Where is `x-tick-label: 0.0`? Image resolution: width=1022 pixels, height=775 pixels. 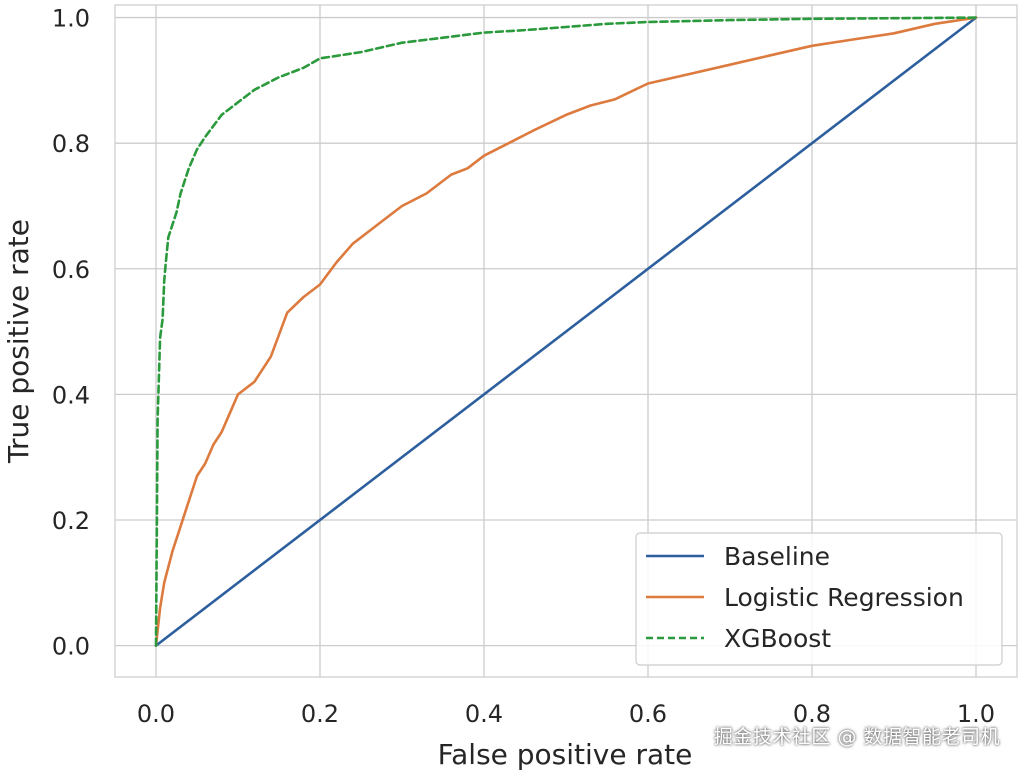 x-tick-label: 0.0 is located at coordinates (156, 714).